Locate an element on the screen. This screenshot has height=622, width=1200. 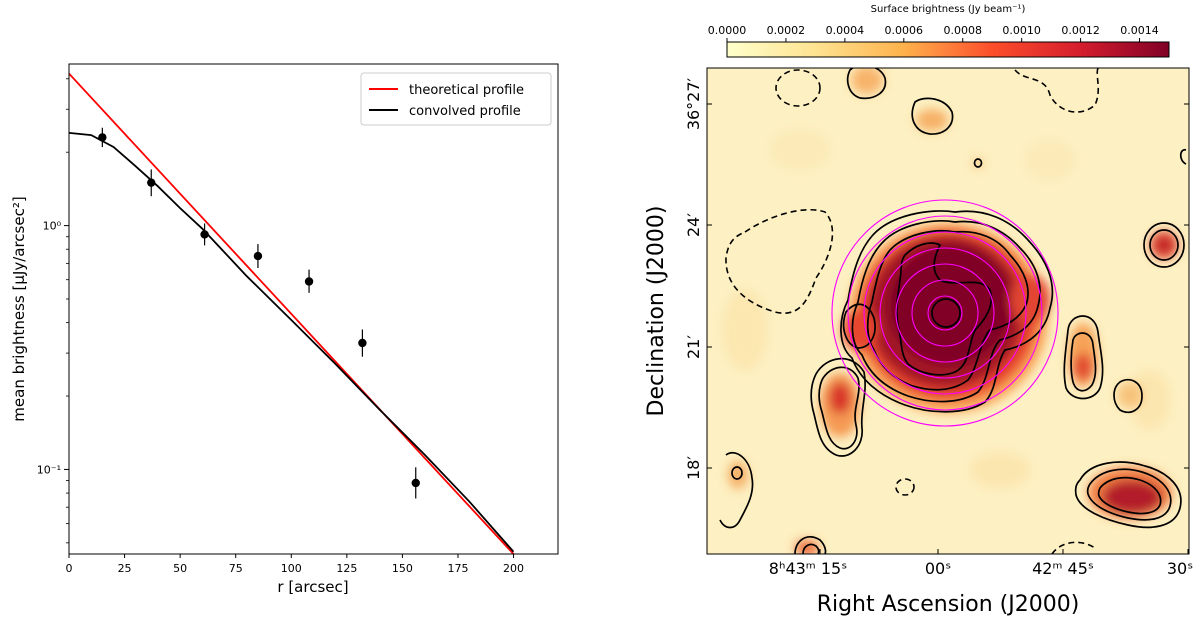
annuli is located at coordinates (945, 313).